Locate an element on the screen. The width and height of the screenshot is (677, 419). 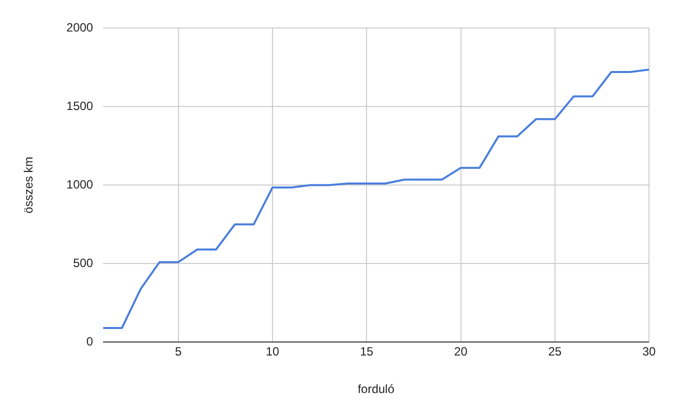
y-tick-label: 1500 is located at coordinates (80, 105).